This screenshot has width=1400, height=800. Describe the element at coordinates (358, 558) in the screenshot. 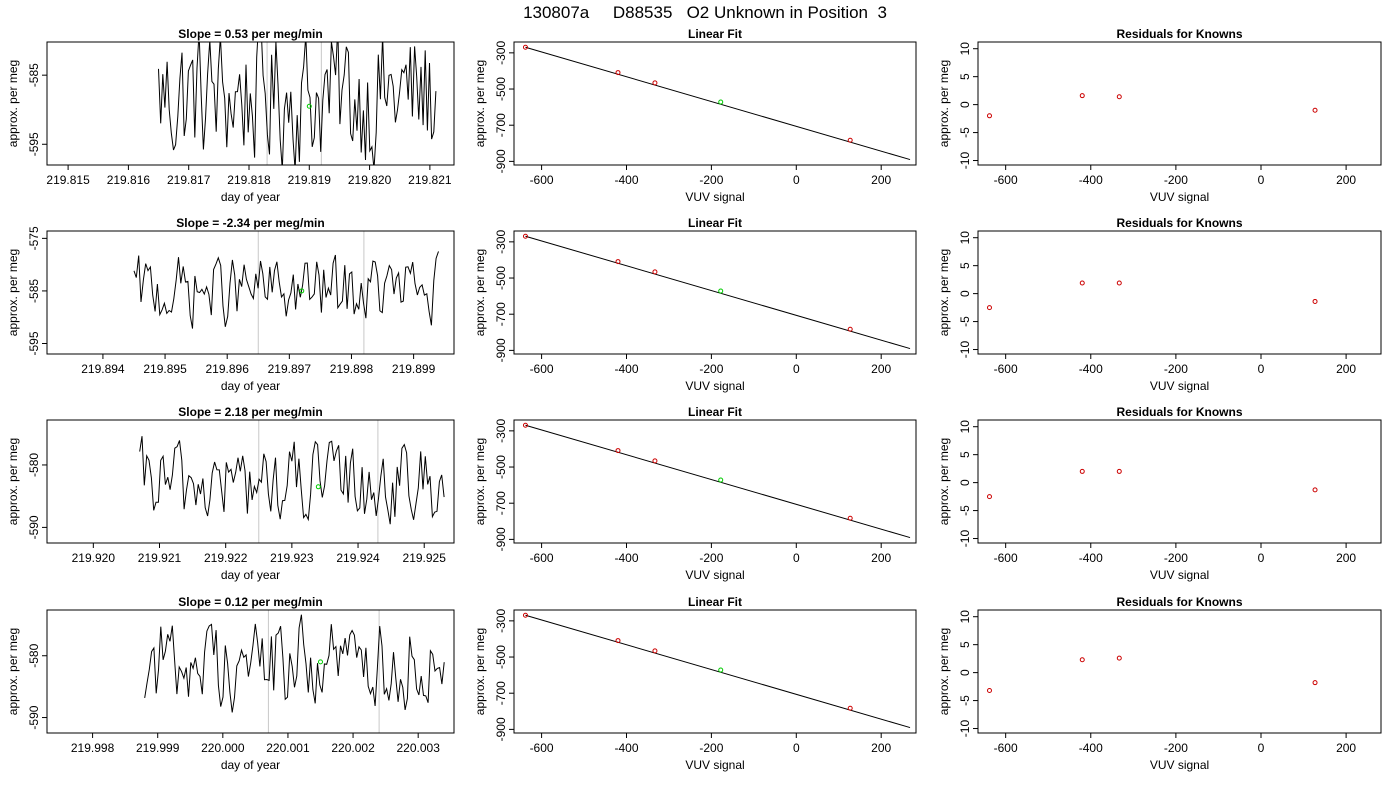

I see `x-tick-label: 219.924` at that location.